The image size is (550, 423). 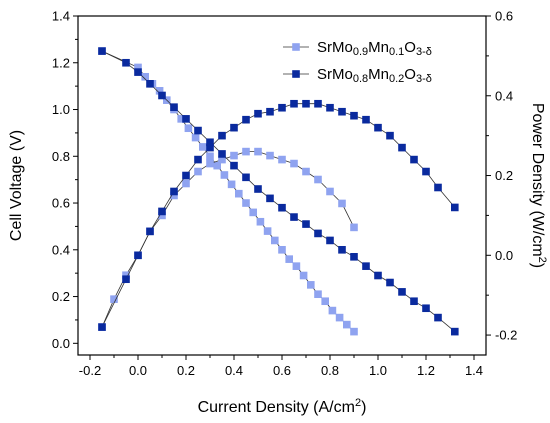 What do you see at coordinates (61, 249) in the screenshot?
I see `left-y-tick-label: 0.4` at bounding box center [61, 249].